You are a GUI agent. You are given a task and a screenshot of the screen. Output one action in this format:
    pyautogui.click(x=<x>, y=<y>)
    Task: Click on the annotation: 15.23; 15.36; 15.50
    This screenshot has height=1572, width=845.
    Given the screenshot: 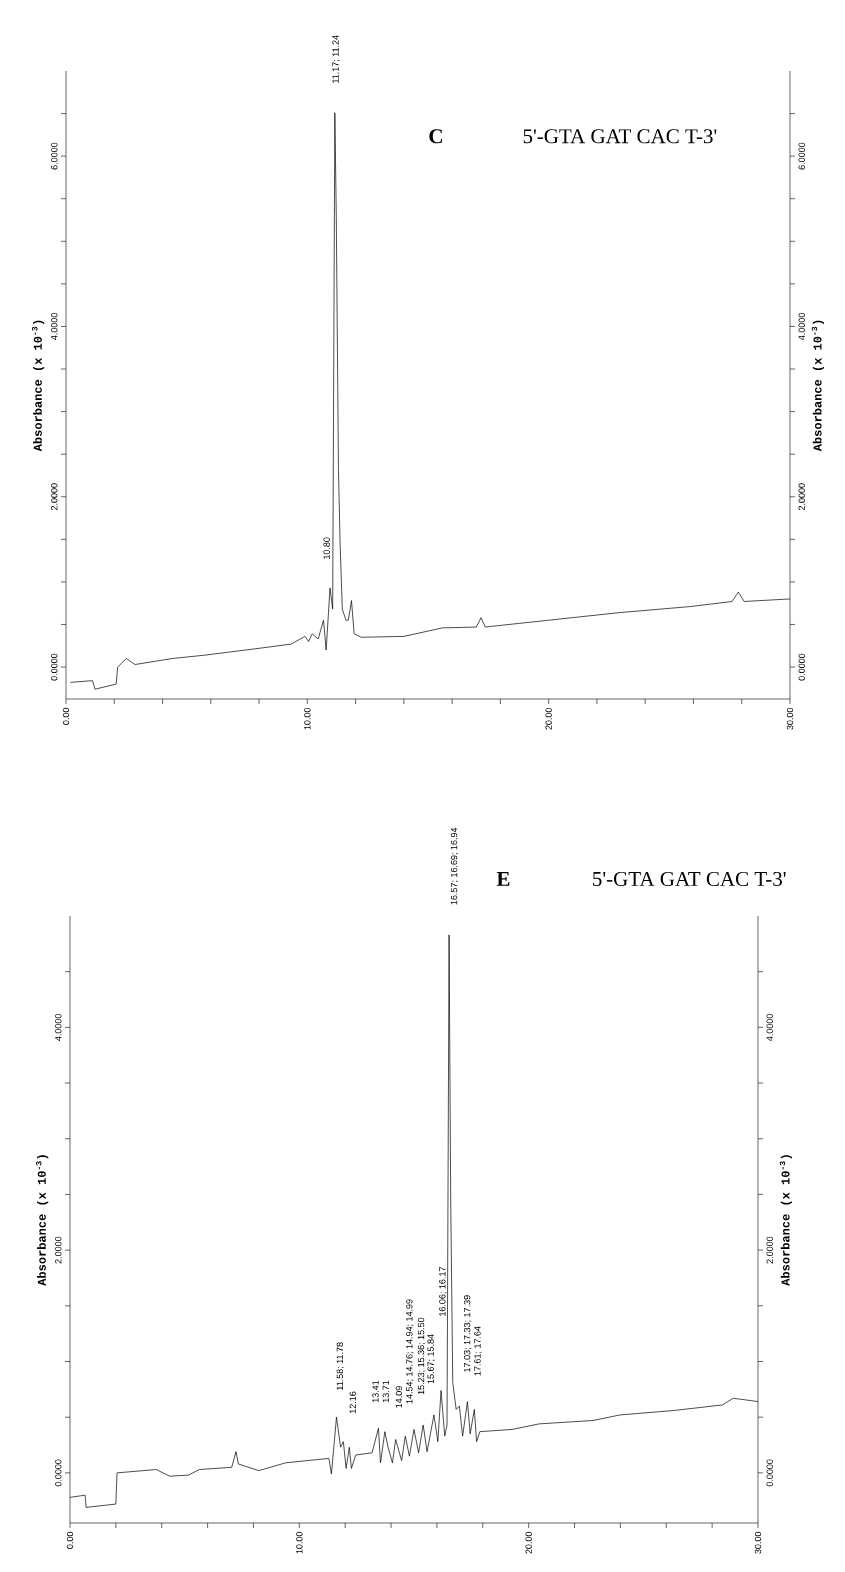 What is the action you would take?
    pyautogui.click(x=421, y=1356)
    